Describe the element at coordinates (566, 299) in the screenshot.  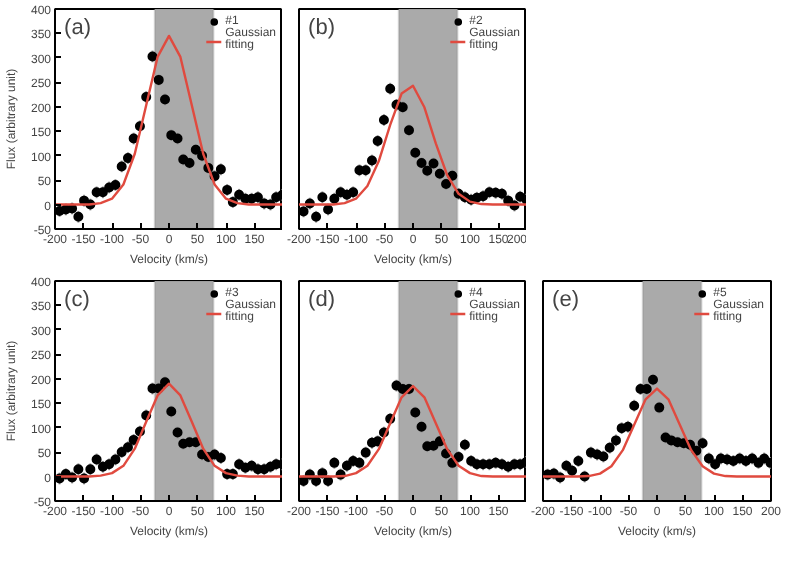
I see `annotation: (e)` at that location.